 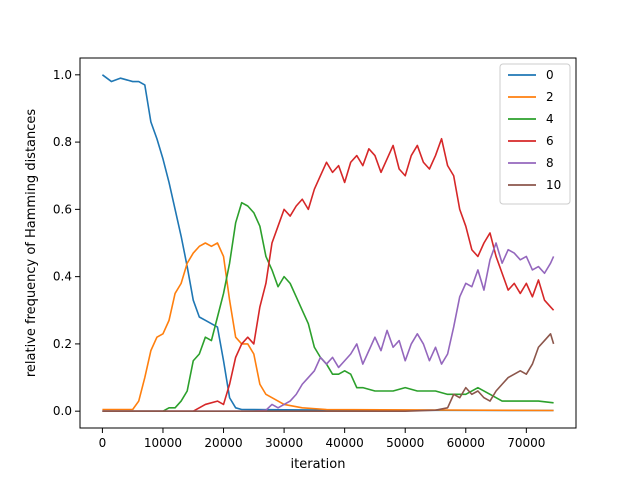 What do you see at coordinates (553, 185) in the screenshot?
I see `legend-label: 10` at bounding box center [553, 185].